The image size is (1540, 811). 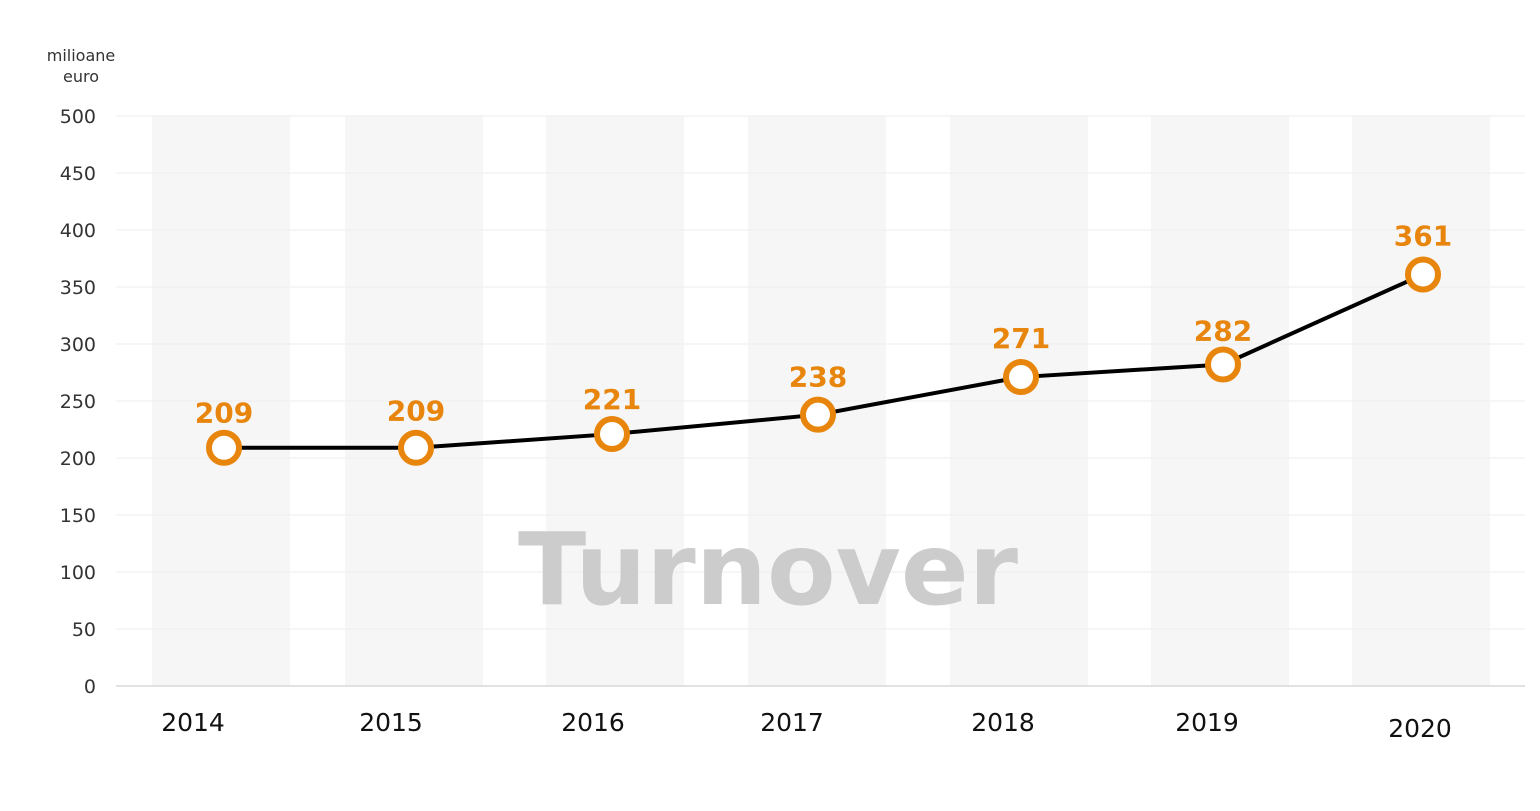 What do you see at coordinates (90, 687) in the screenshot?
I see `y-tick-label: 0` at bounding box center [90, 687].